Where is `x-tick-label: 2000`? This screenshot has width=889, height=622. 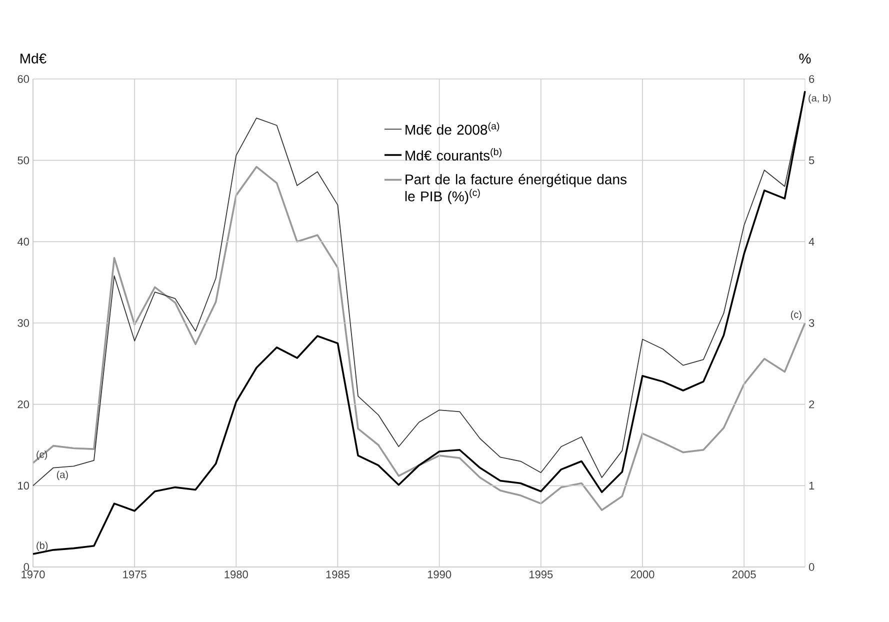
x-tick-label: 2000 is located at coordinates (642, 574).